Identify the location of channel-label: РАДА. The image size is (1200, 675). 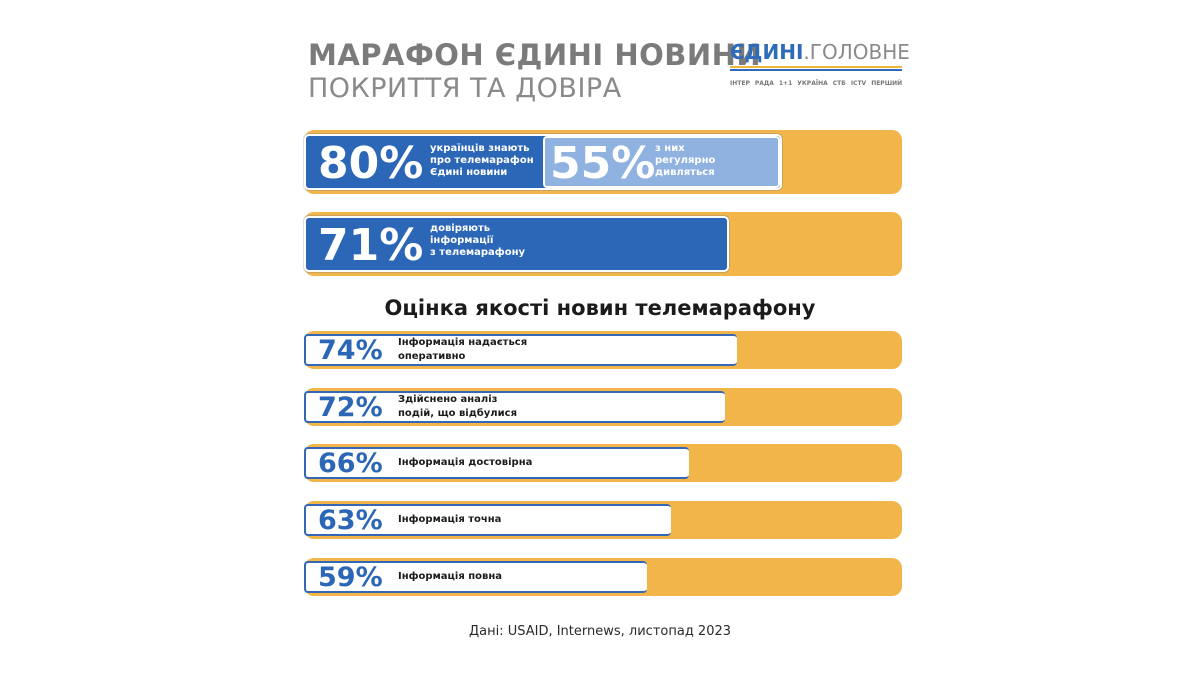
(764, 83).